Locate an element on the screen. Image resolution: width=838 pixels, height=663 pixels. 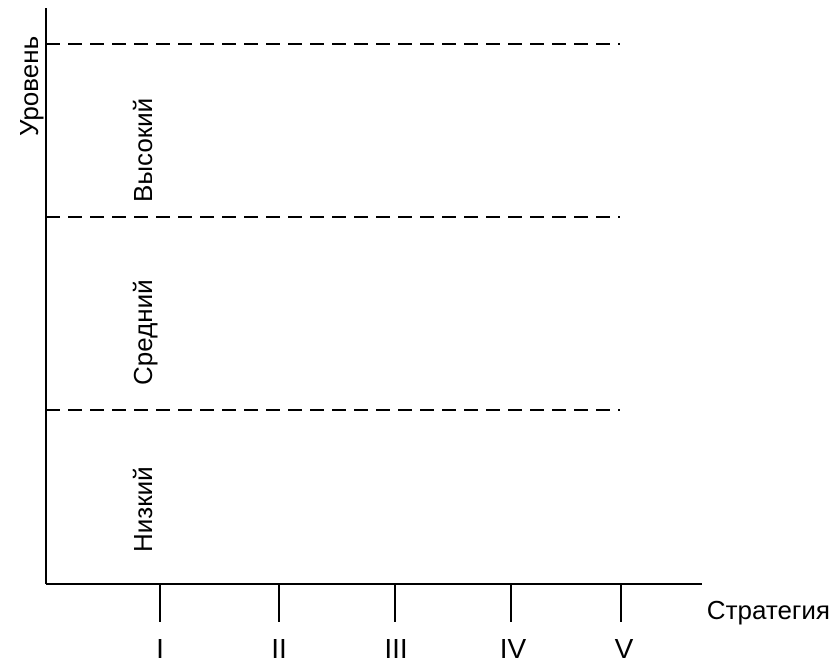
strategy-label-2: II is located at coordinates (279, 648).